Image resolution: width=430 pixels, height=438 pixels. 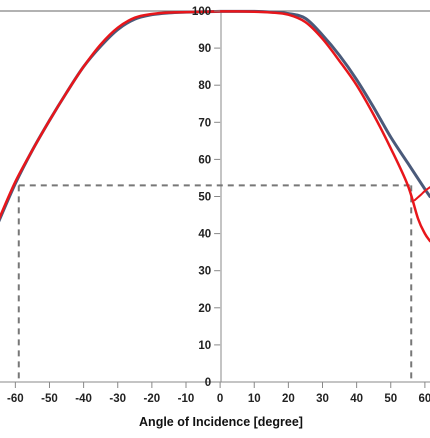 I want to click on x-axis-title: Angle of Incidence [degree], so click(x=221, y=422).